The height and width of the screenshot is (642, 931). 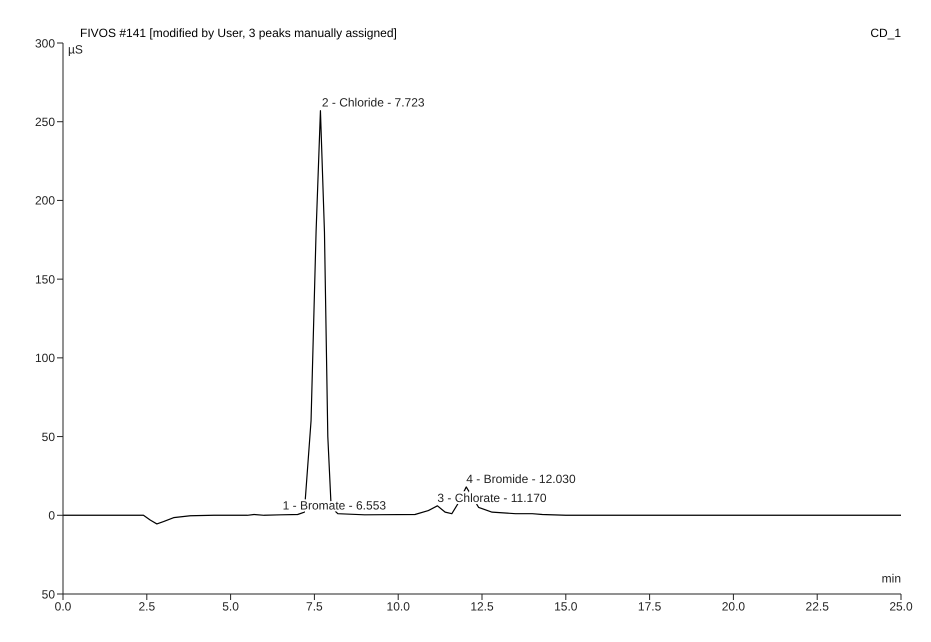 What do you see at coordinates (45, 121) in the screenshot?
I see `y-tick-label: 250` at bounding box center [45, 121].